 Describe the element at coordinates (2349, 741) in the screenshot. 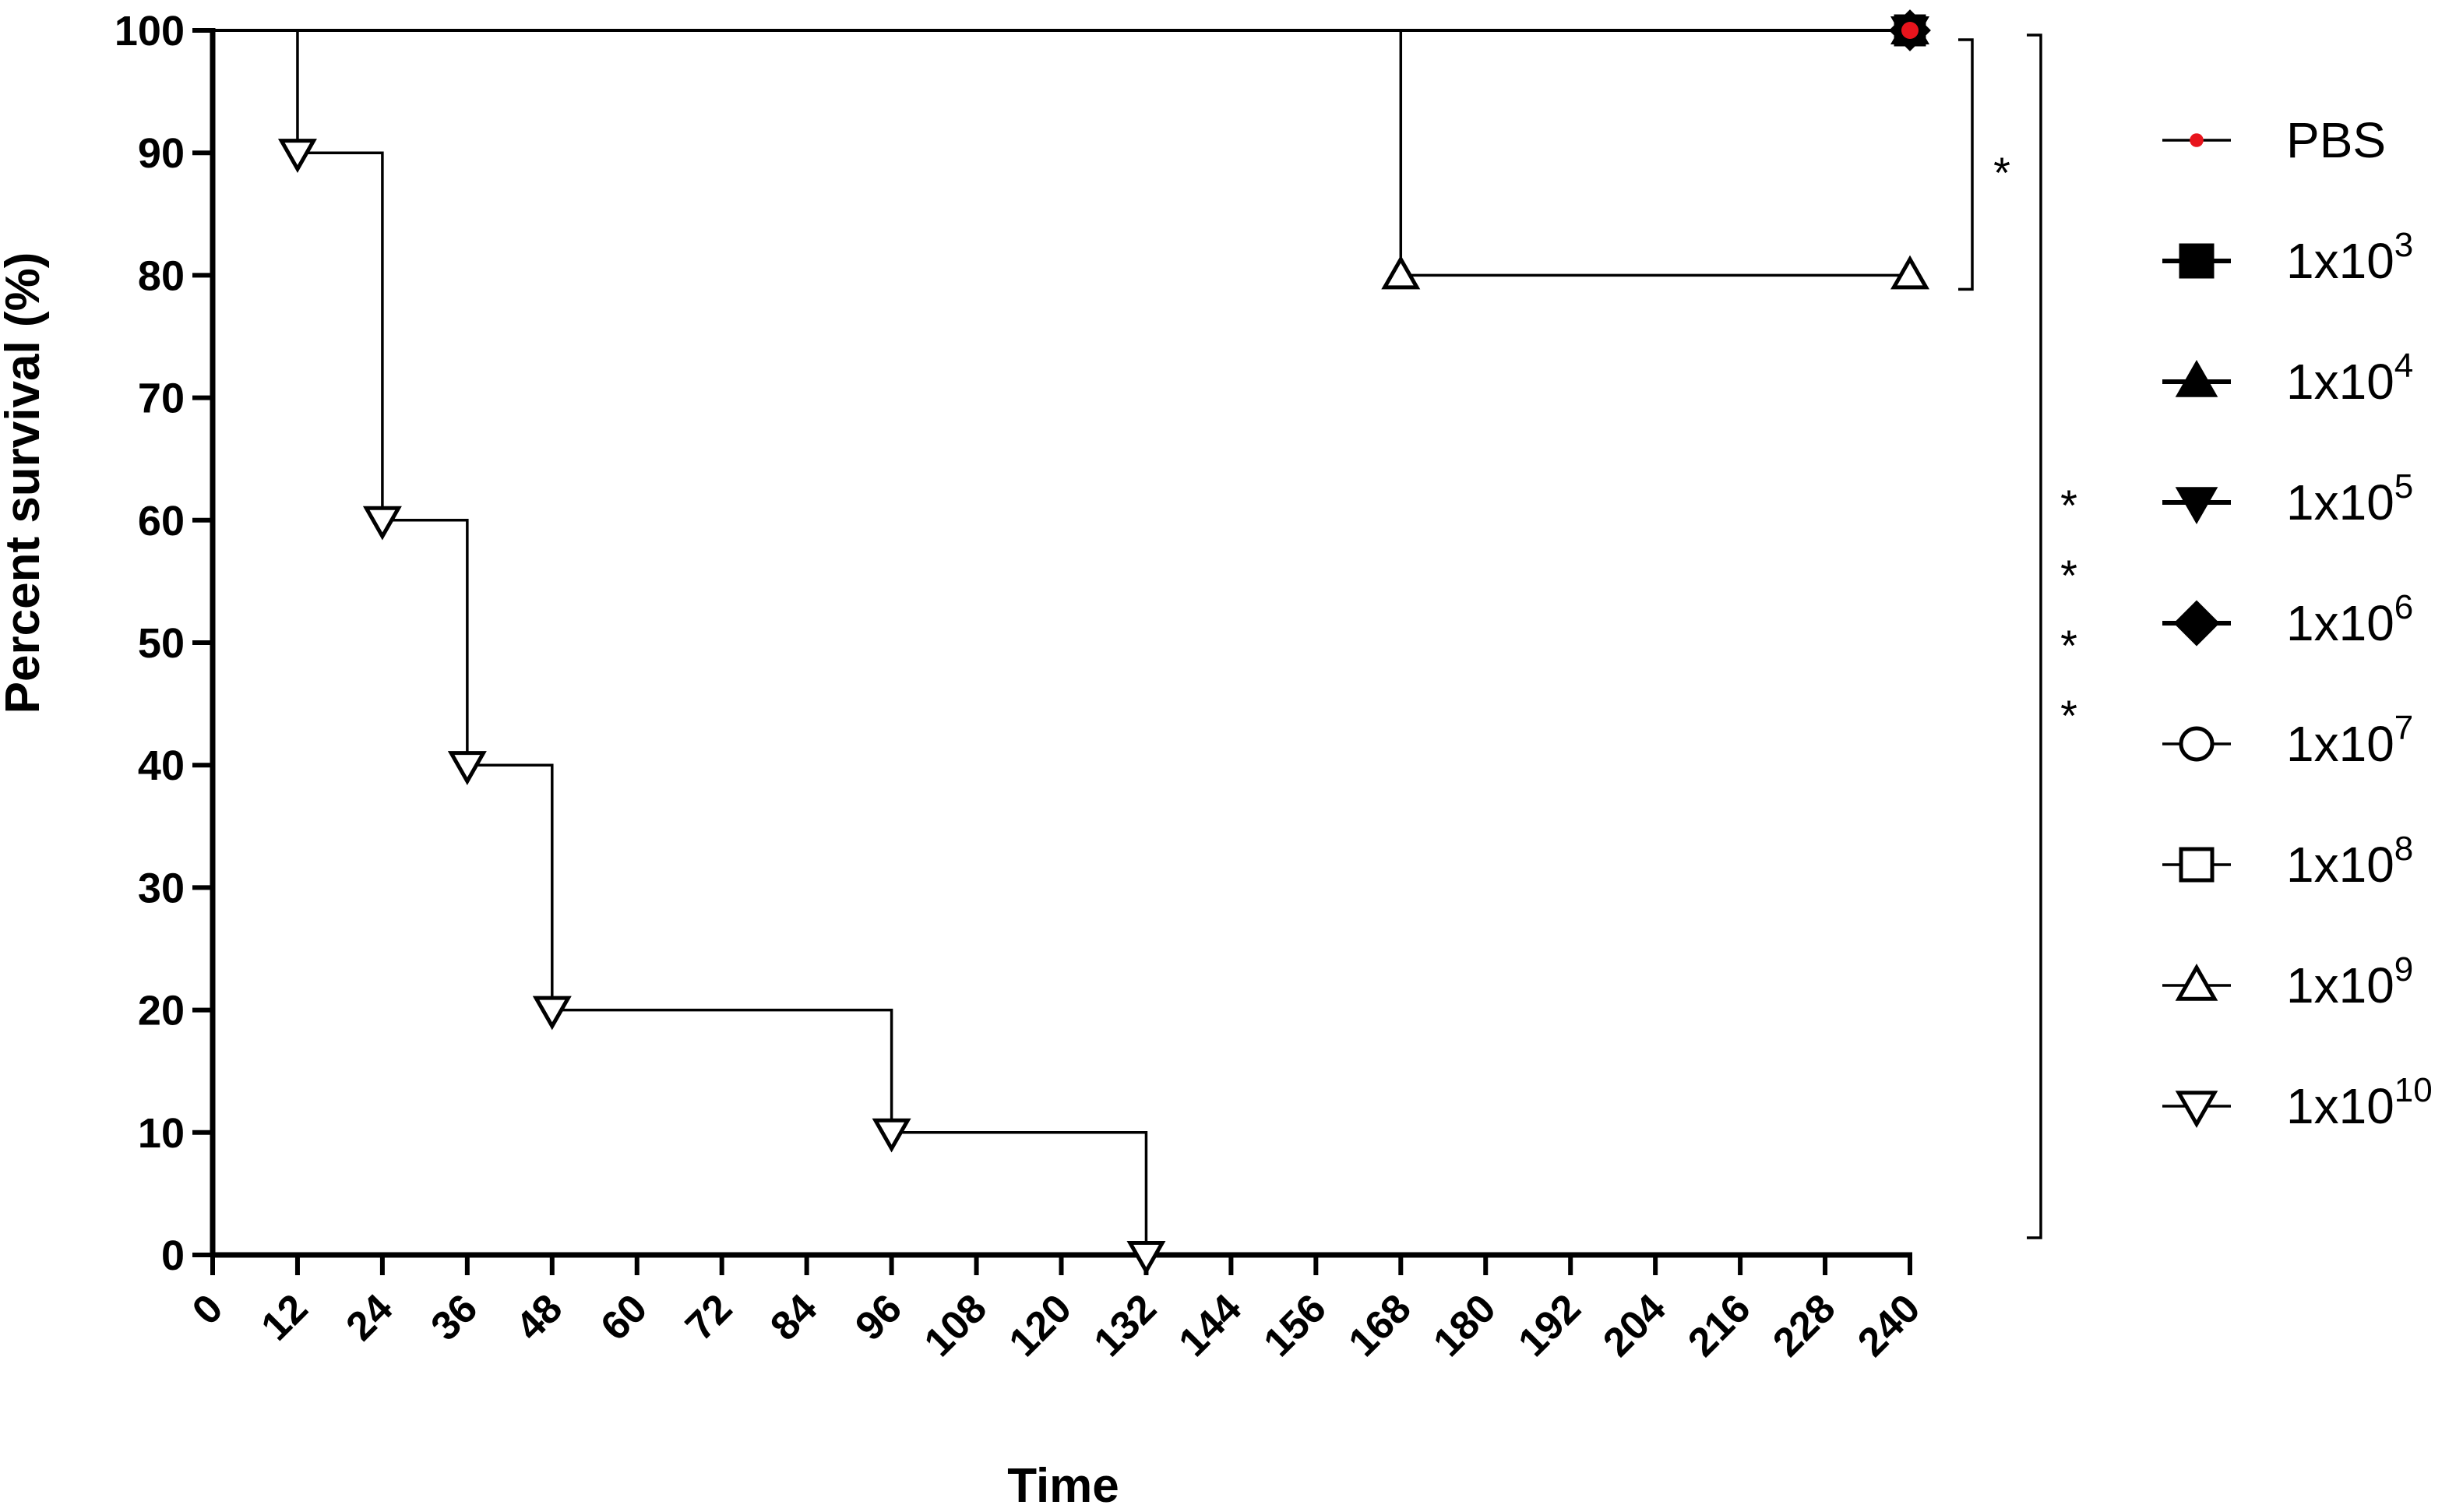

I see `legend-label: 1x10⁷` at that location.